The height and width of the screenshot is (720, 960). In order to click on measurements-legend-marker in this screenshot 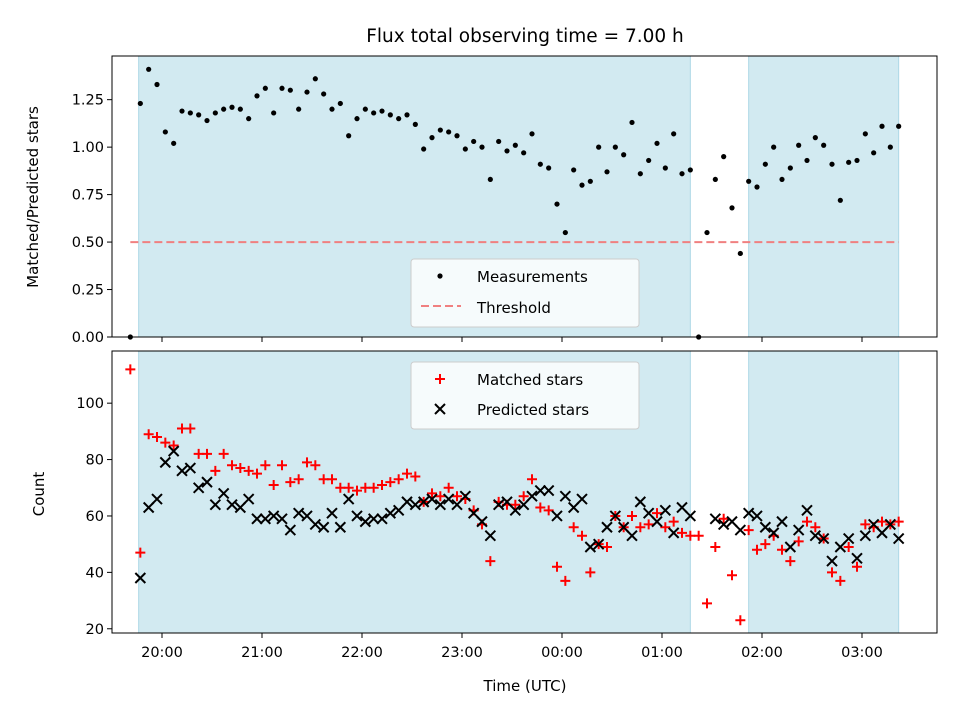, I will do `click(440, 276)`.